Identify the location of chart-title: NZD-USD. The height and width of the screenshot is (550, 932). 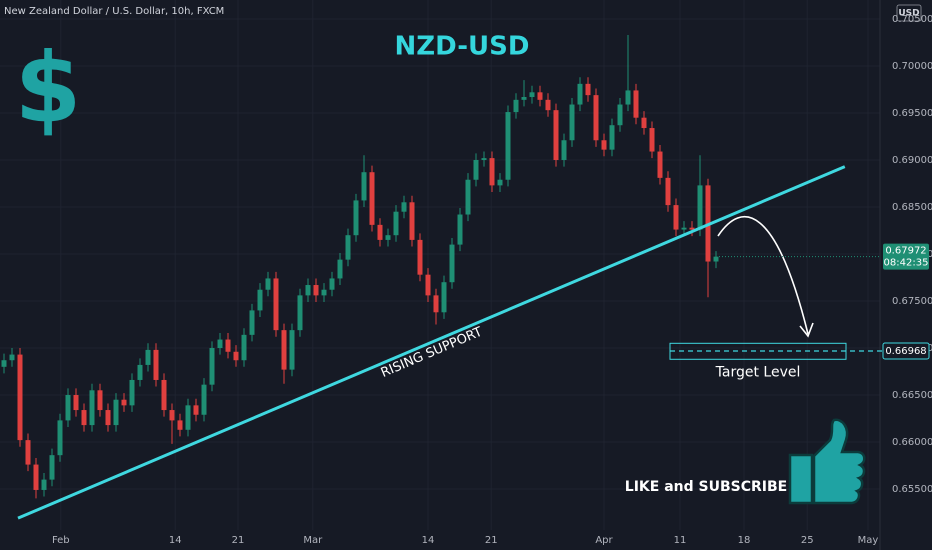
(462, 47).